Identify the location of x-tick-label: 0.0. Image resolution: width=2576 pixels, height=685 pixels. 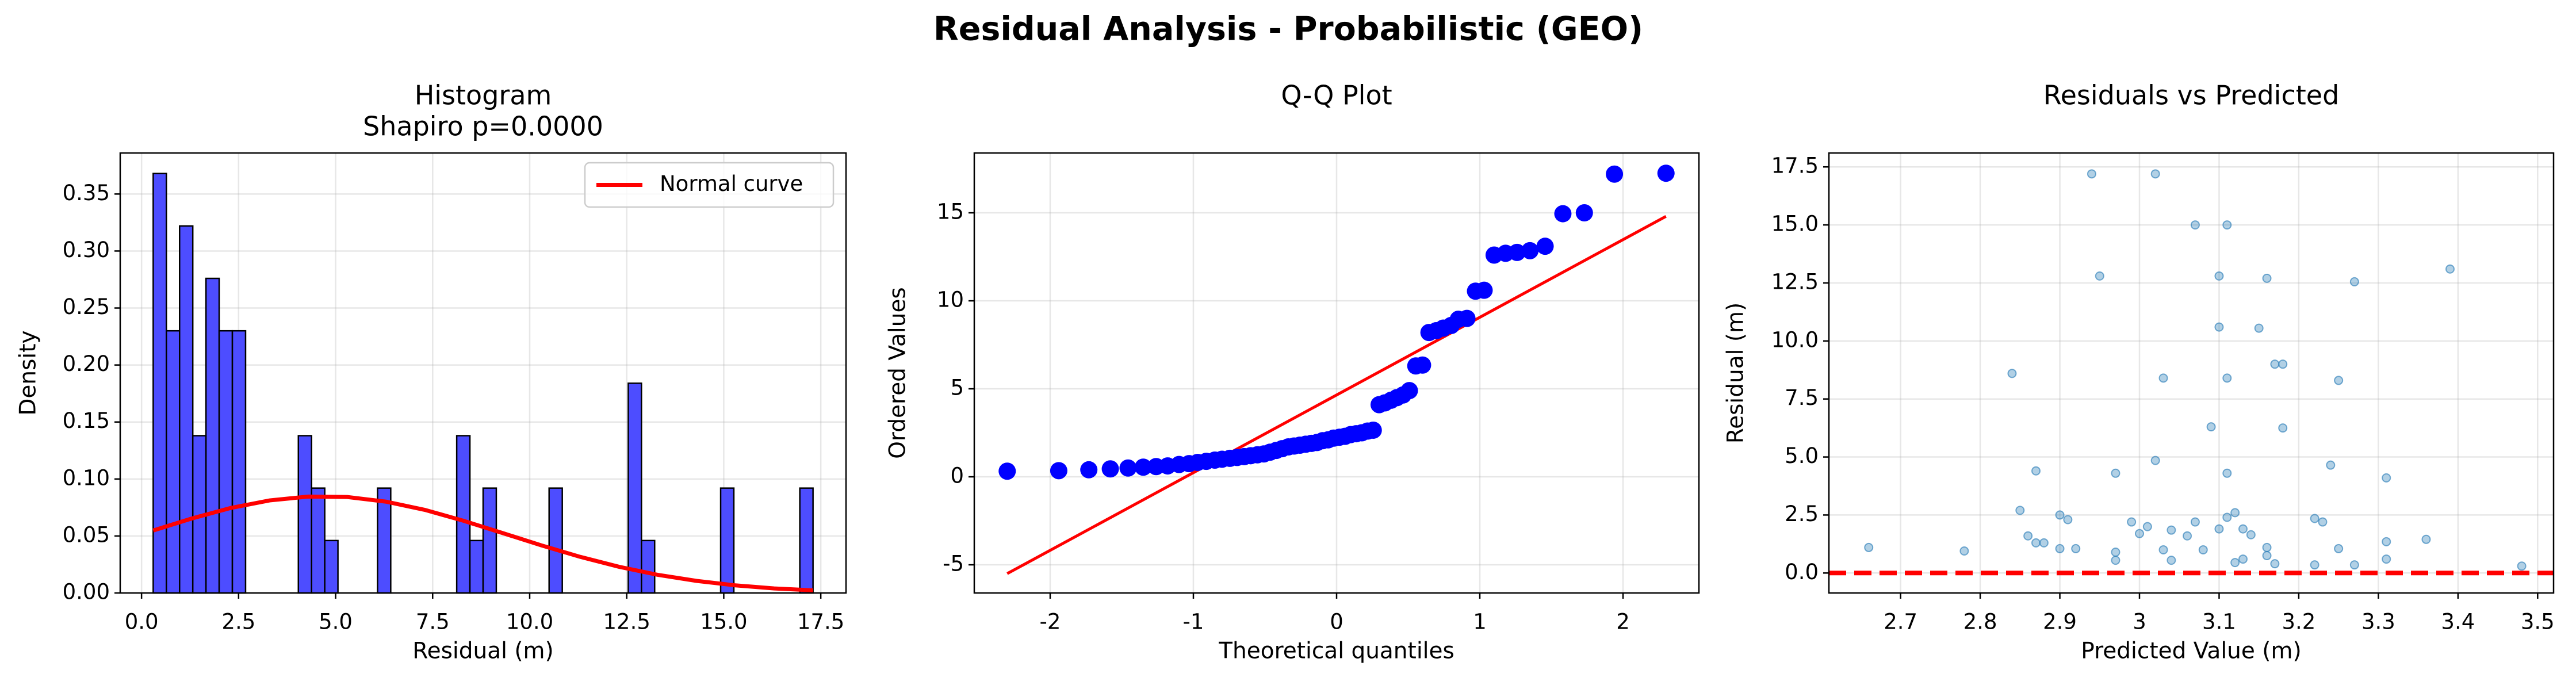
(142, 622).